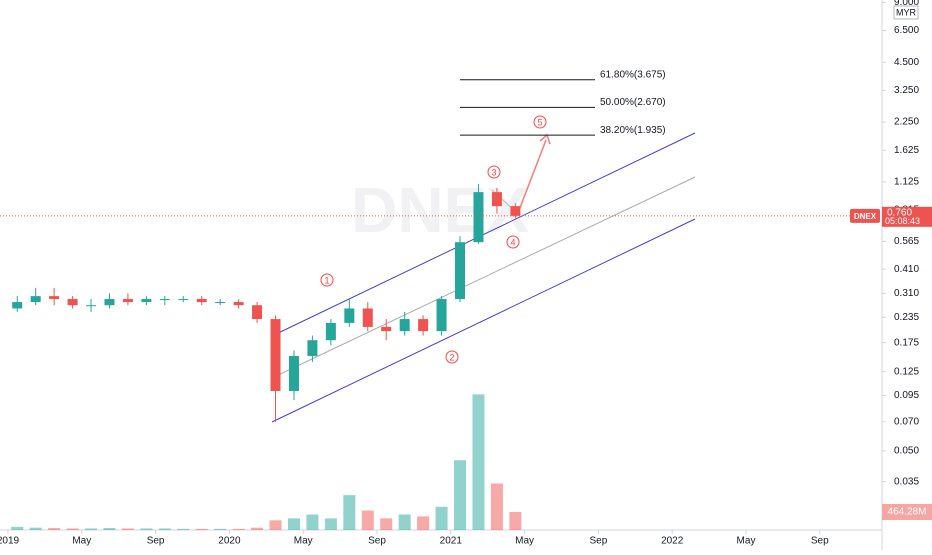 The height and width of the screenshot is (555, 932). What do you see at coordinates (906, 62) in the screenshot?
I see `y-tick-label: 4.500` at bounding box center [906, 62].